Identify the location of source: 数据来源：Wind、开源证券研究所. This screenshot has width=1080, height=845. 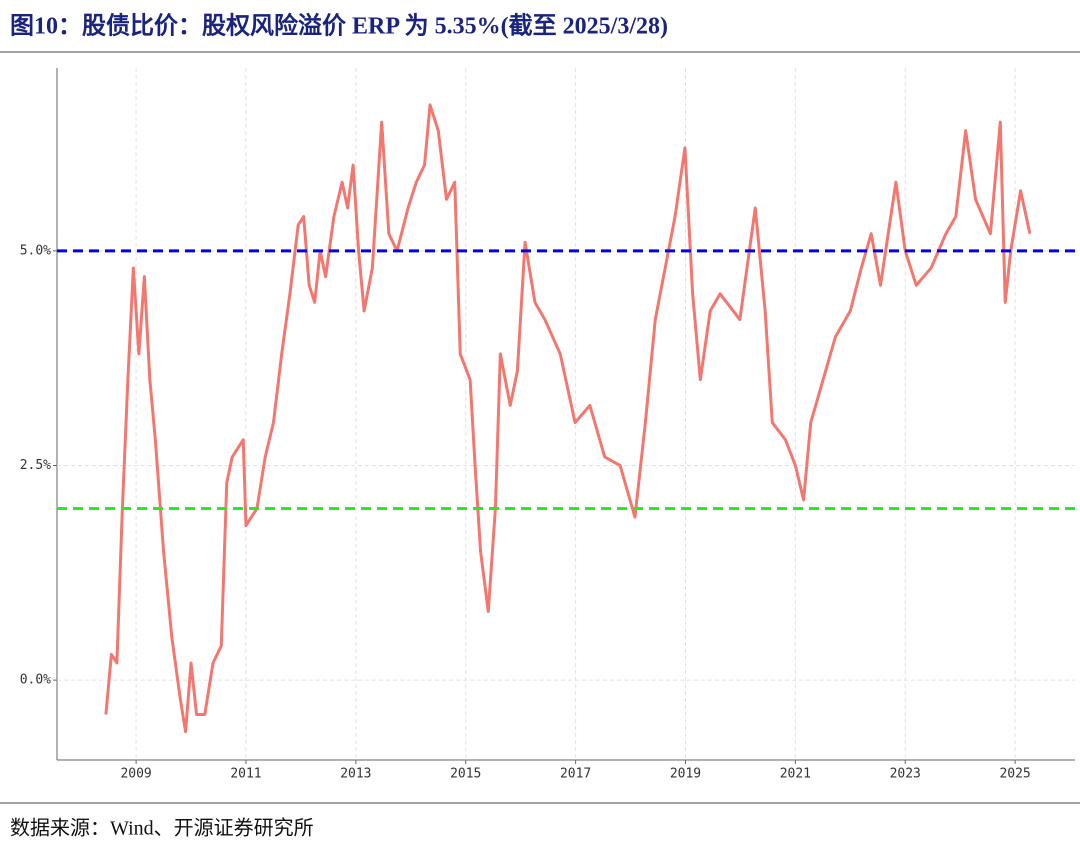
(162, 828).